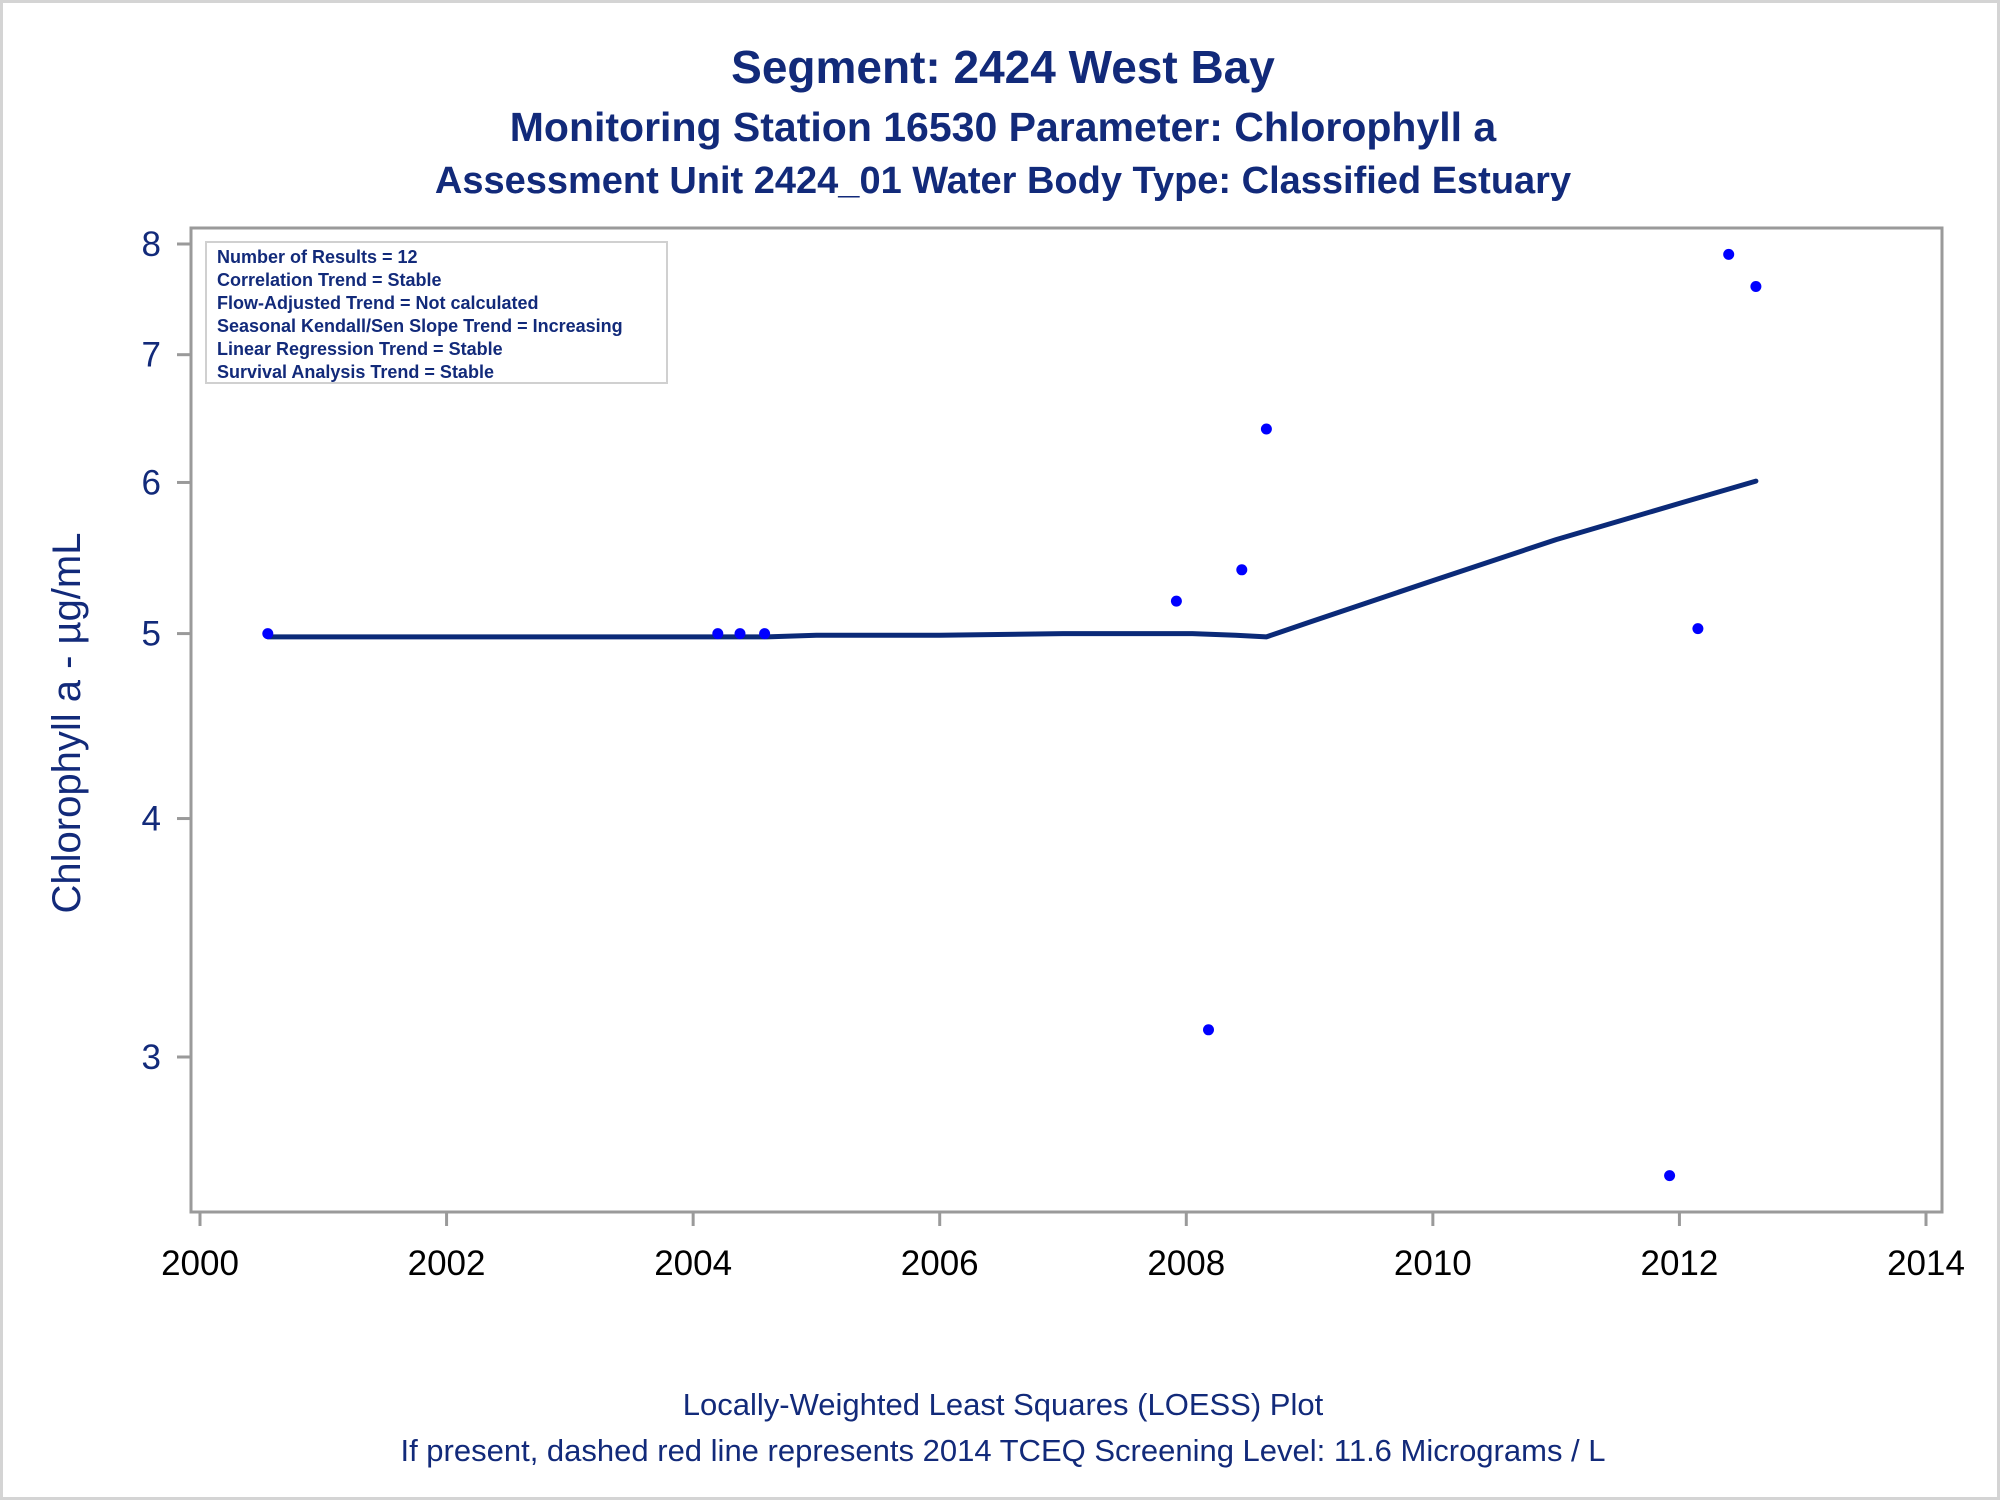 The width and height of the screenshot is (2000, 1503). I want to click on info-line-correlation: Correlation Trend = Stable, so click(329, 280).